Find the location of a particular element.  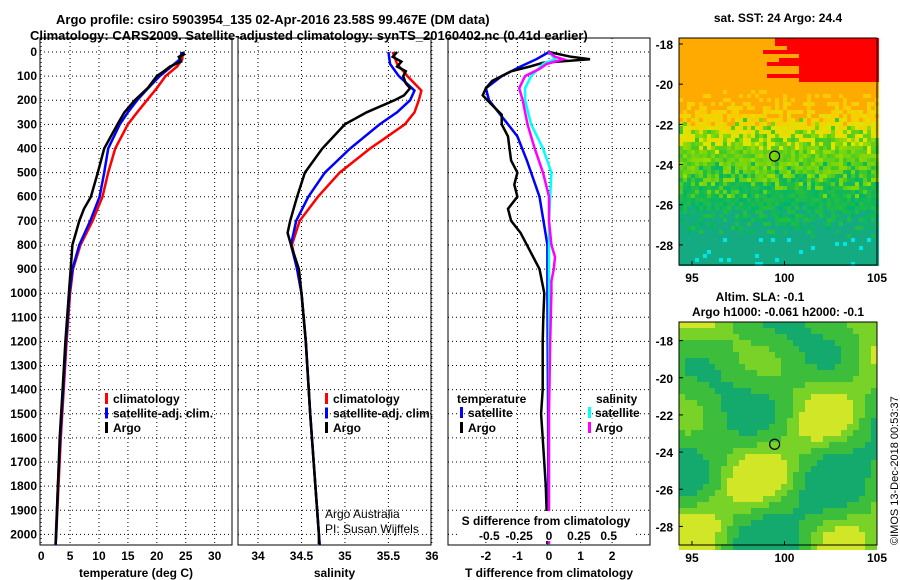

legend-swatch is located at coordinates (326, 413).